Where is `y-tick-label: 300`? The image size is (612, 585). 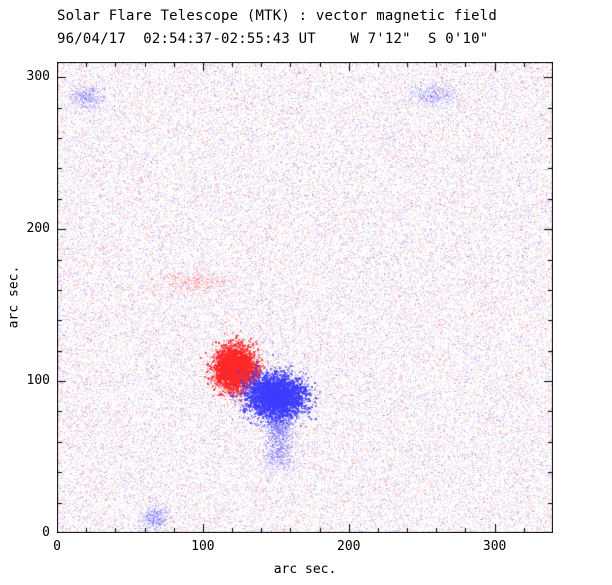 y-tick-label: 300 is located at coordinates (38, 77).